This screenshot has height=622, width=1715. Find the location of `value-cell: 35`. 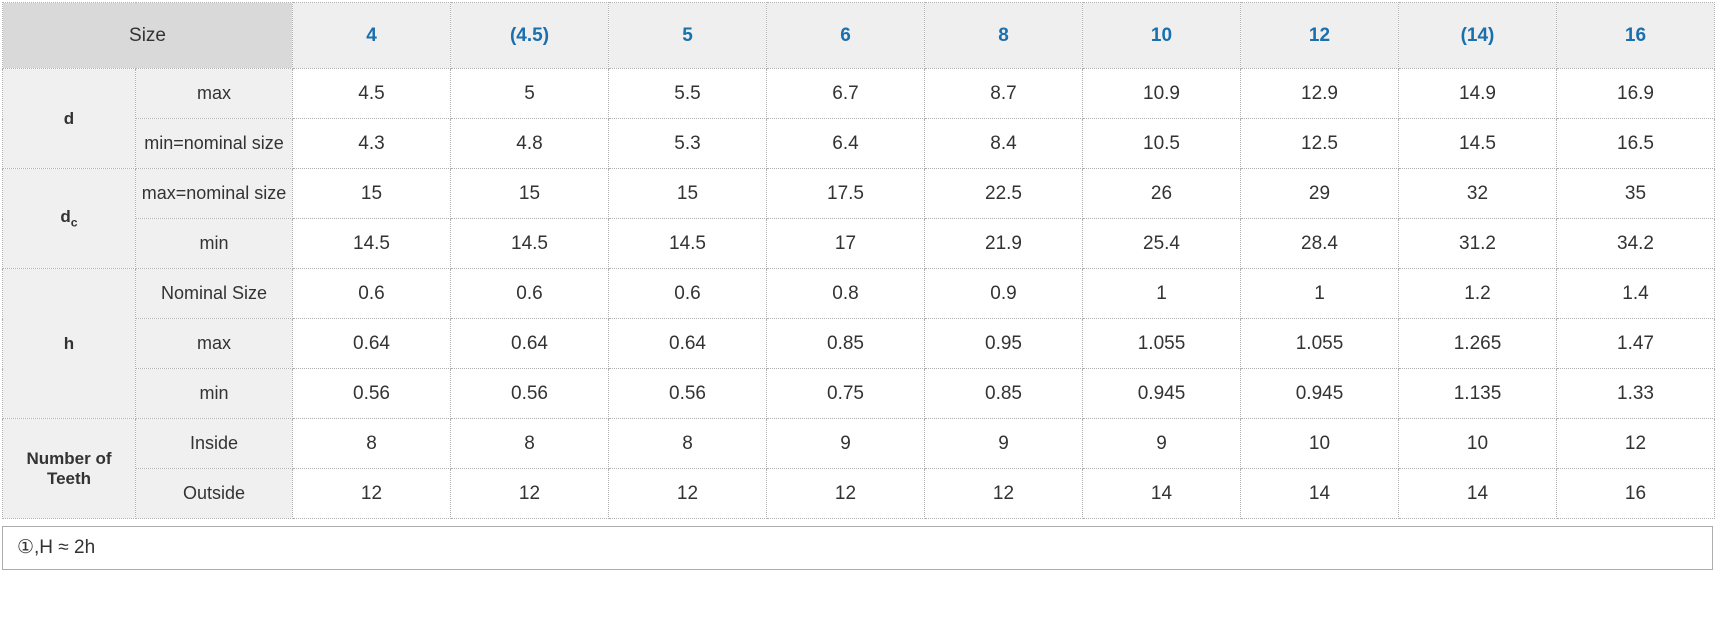

value-cell: 35 is located at coordinates (1635, 193).